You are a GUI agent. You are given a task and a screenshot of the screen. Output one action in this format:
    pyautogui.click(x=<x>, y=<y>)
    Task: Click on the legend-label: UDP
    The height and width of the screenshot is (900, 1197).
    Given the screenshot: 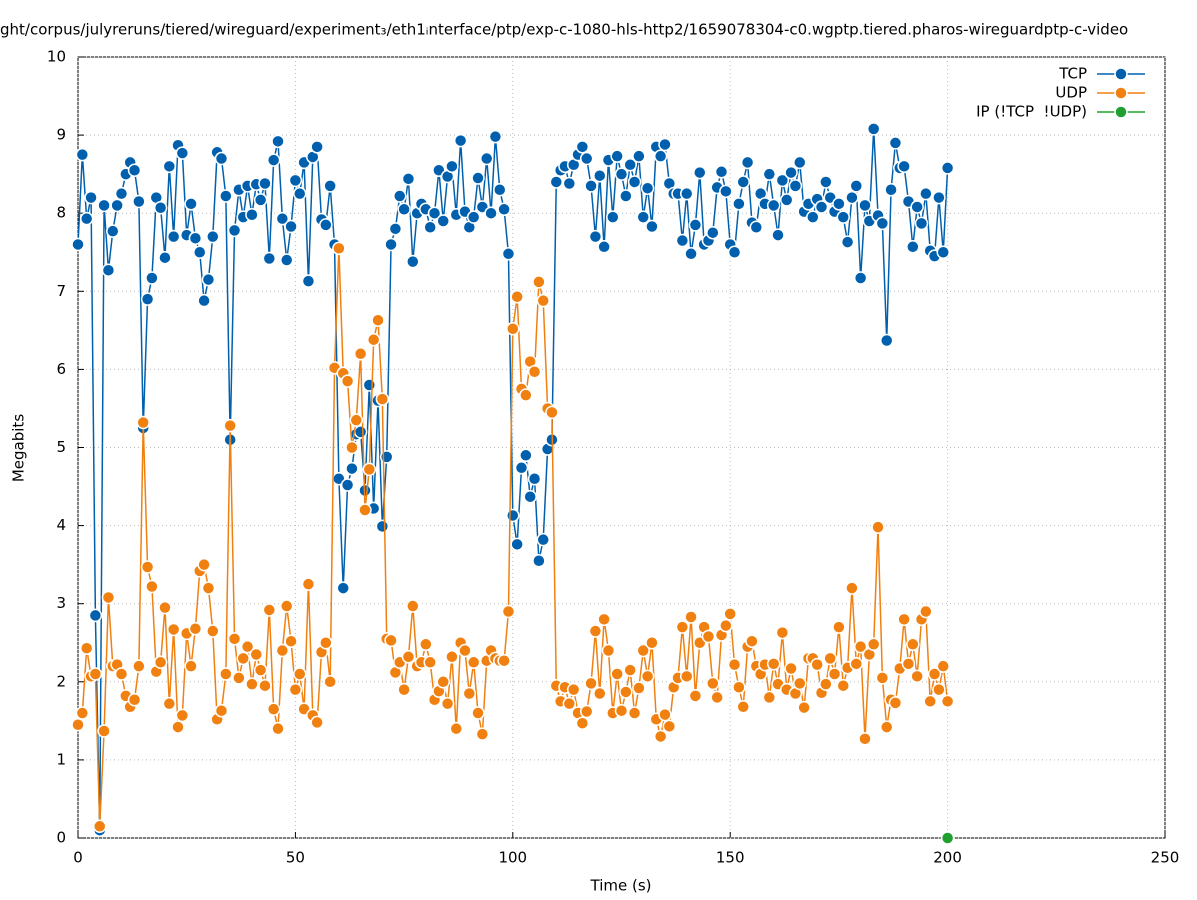 What is the action you would take?
    pyautogui.click(x=1071, y=93)
    